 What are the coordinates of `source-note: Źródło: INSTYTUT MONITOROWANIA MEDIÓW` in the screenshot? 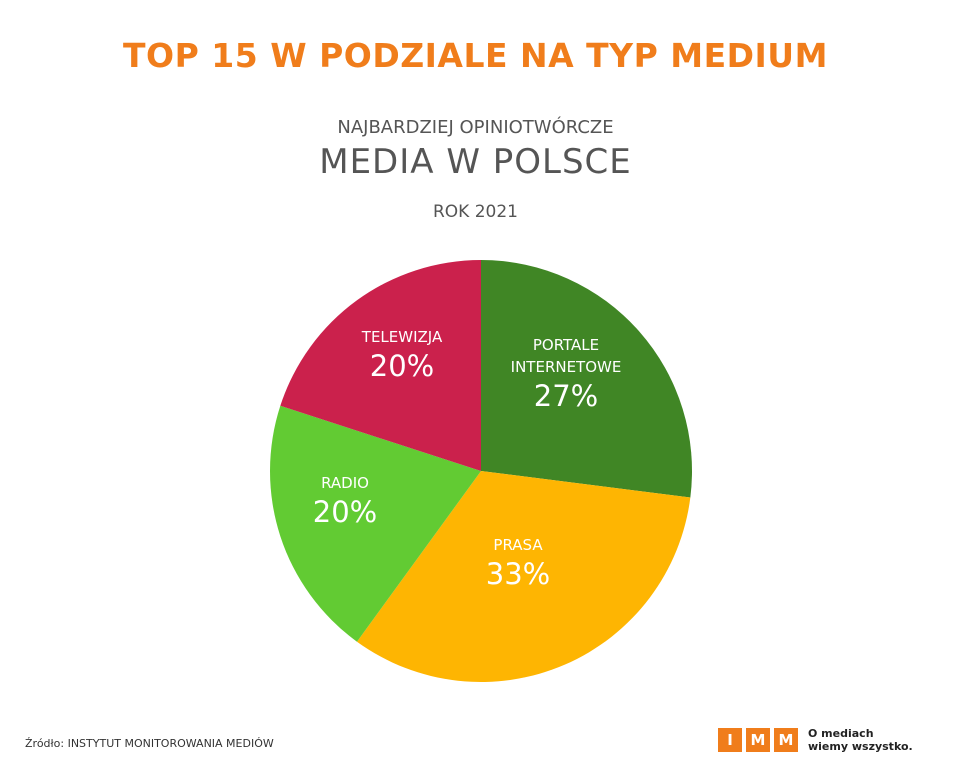 It's located at (149, 743).